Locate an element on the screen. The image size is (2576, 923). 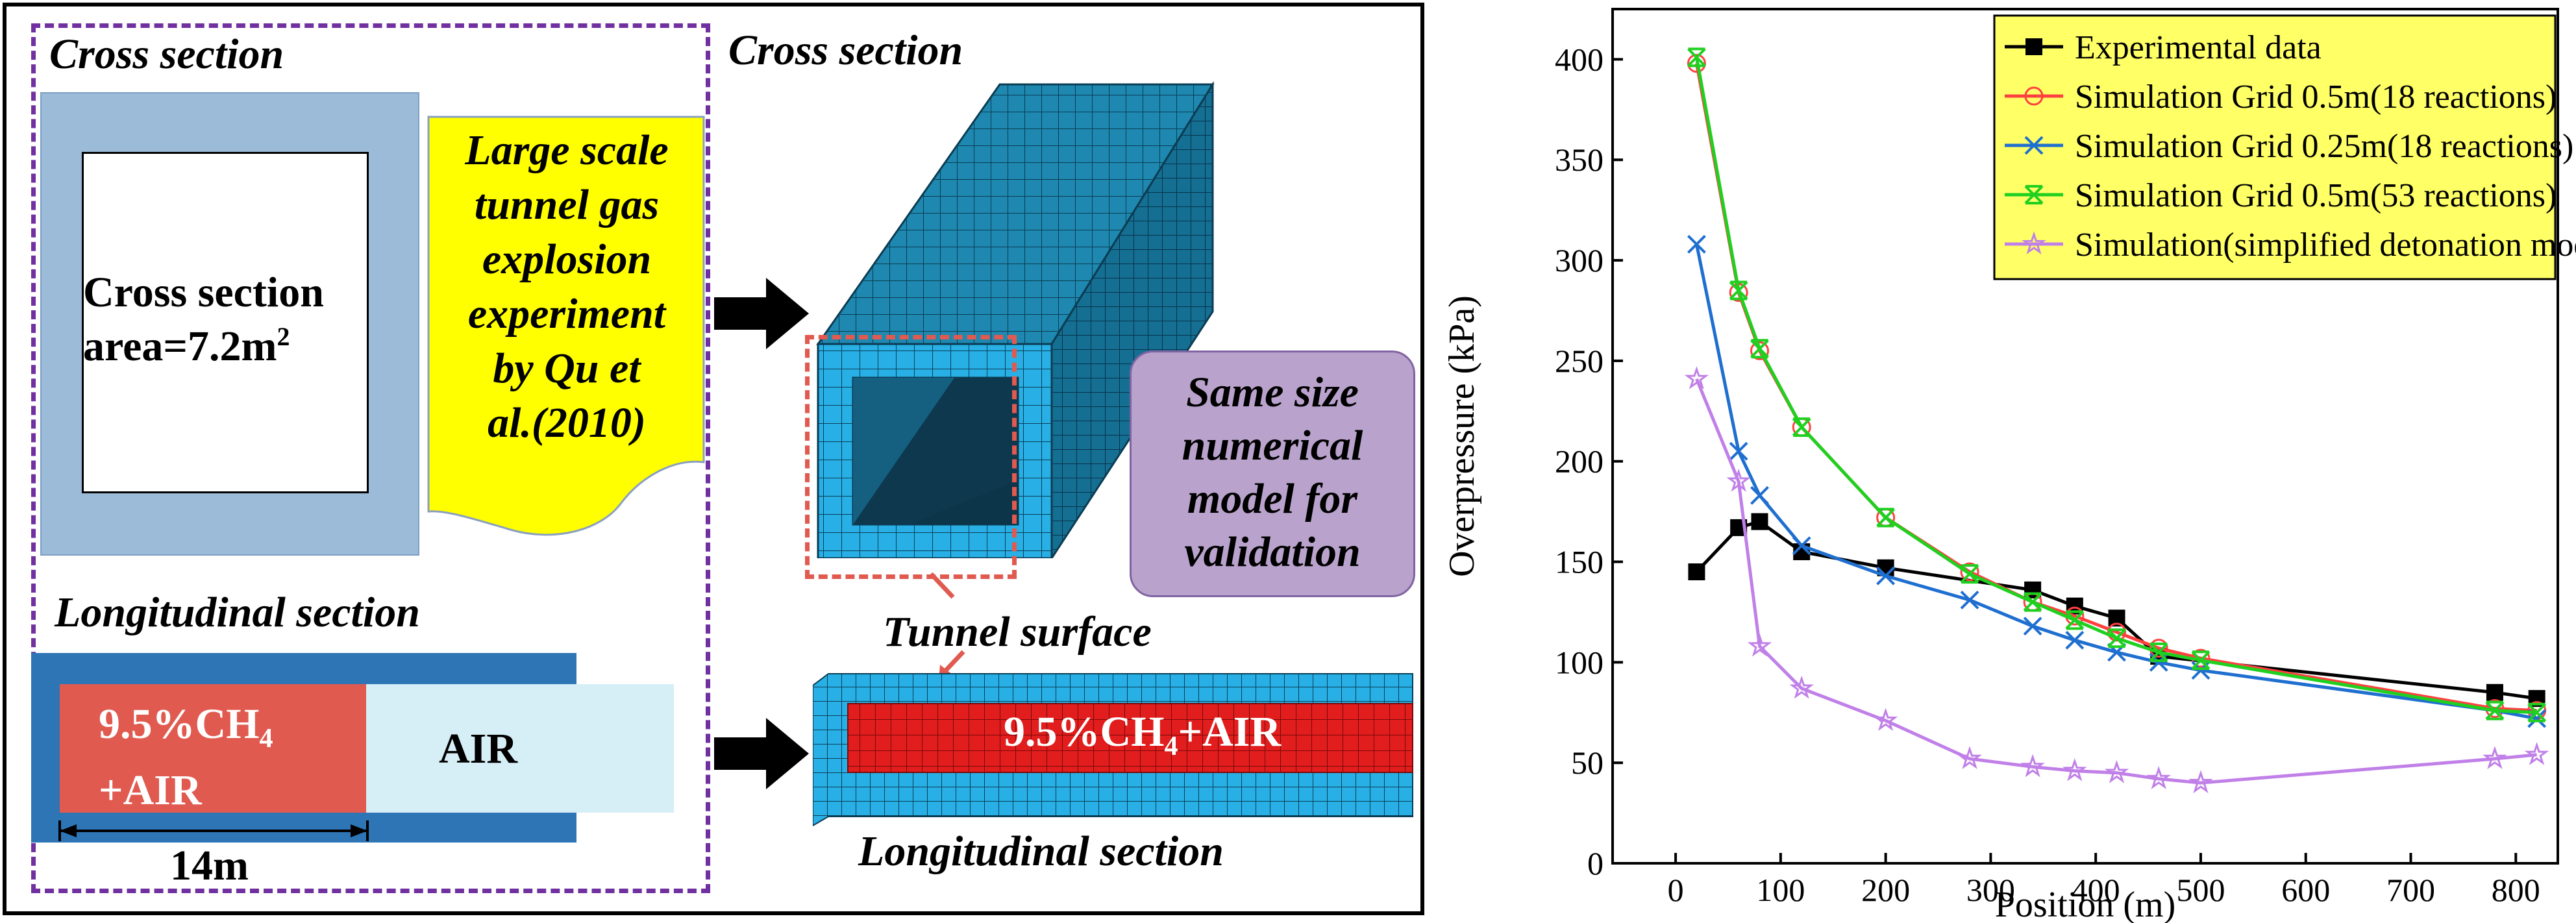
longitudinal-wall-left is located at coordinates (45, 748).